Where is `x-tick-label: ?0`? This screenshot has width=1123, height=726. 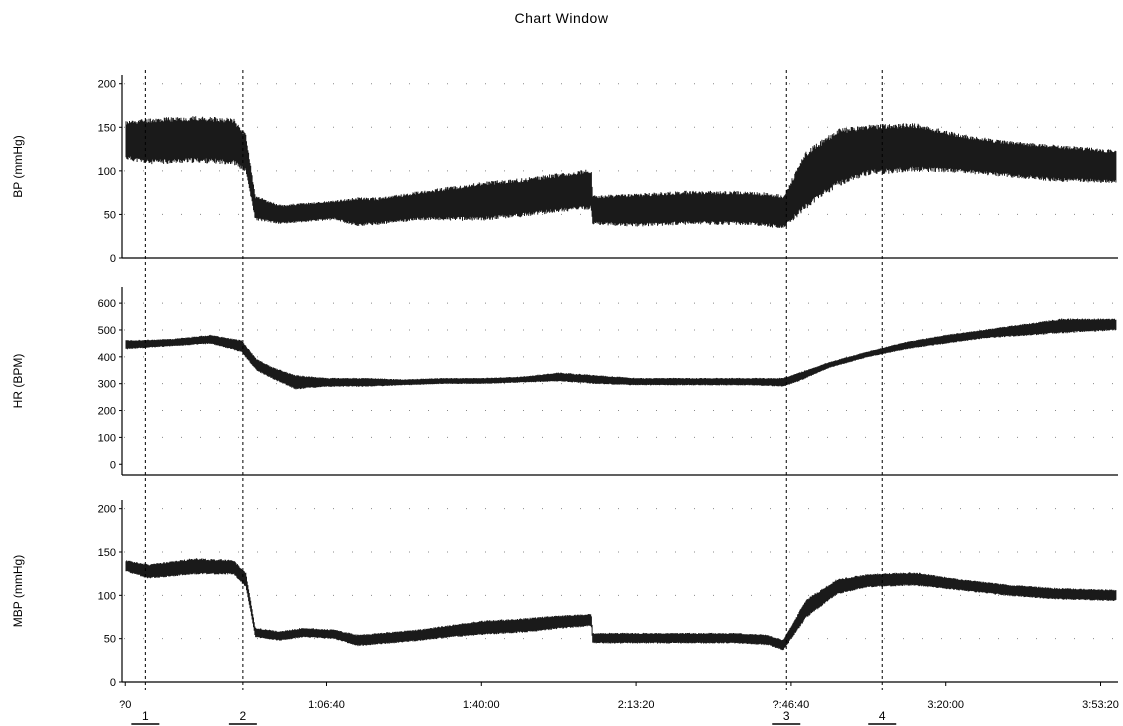 x-tick-label: ?0 is located at coordinates (125, 705).